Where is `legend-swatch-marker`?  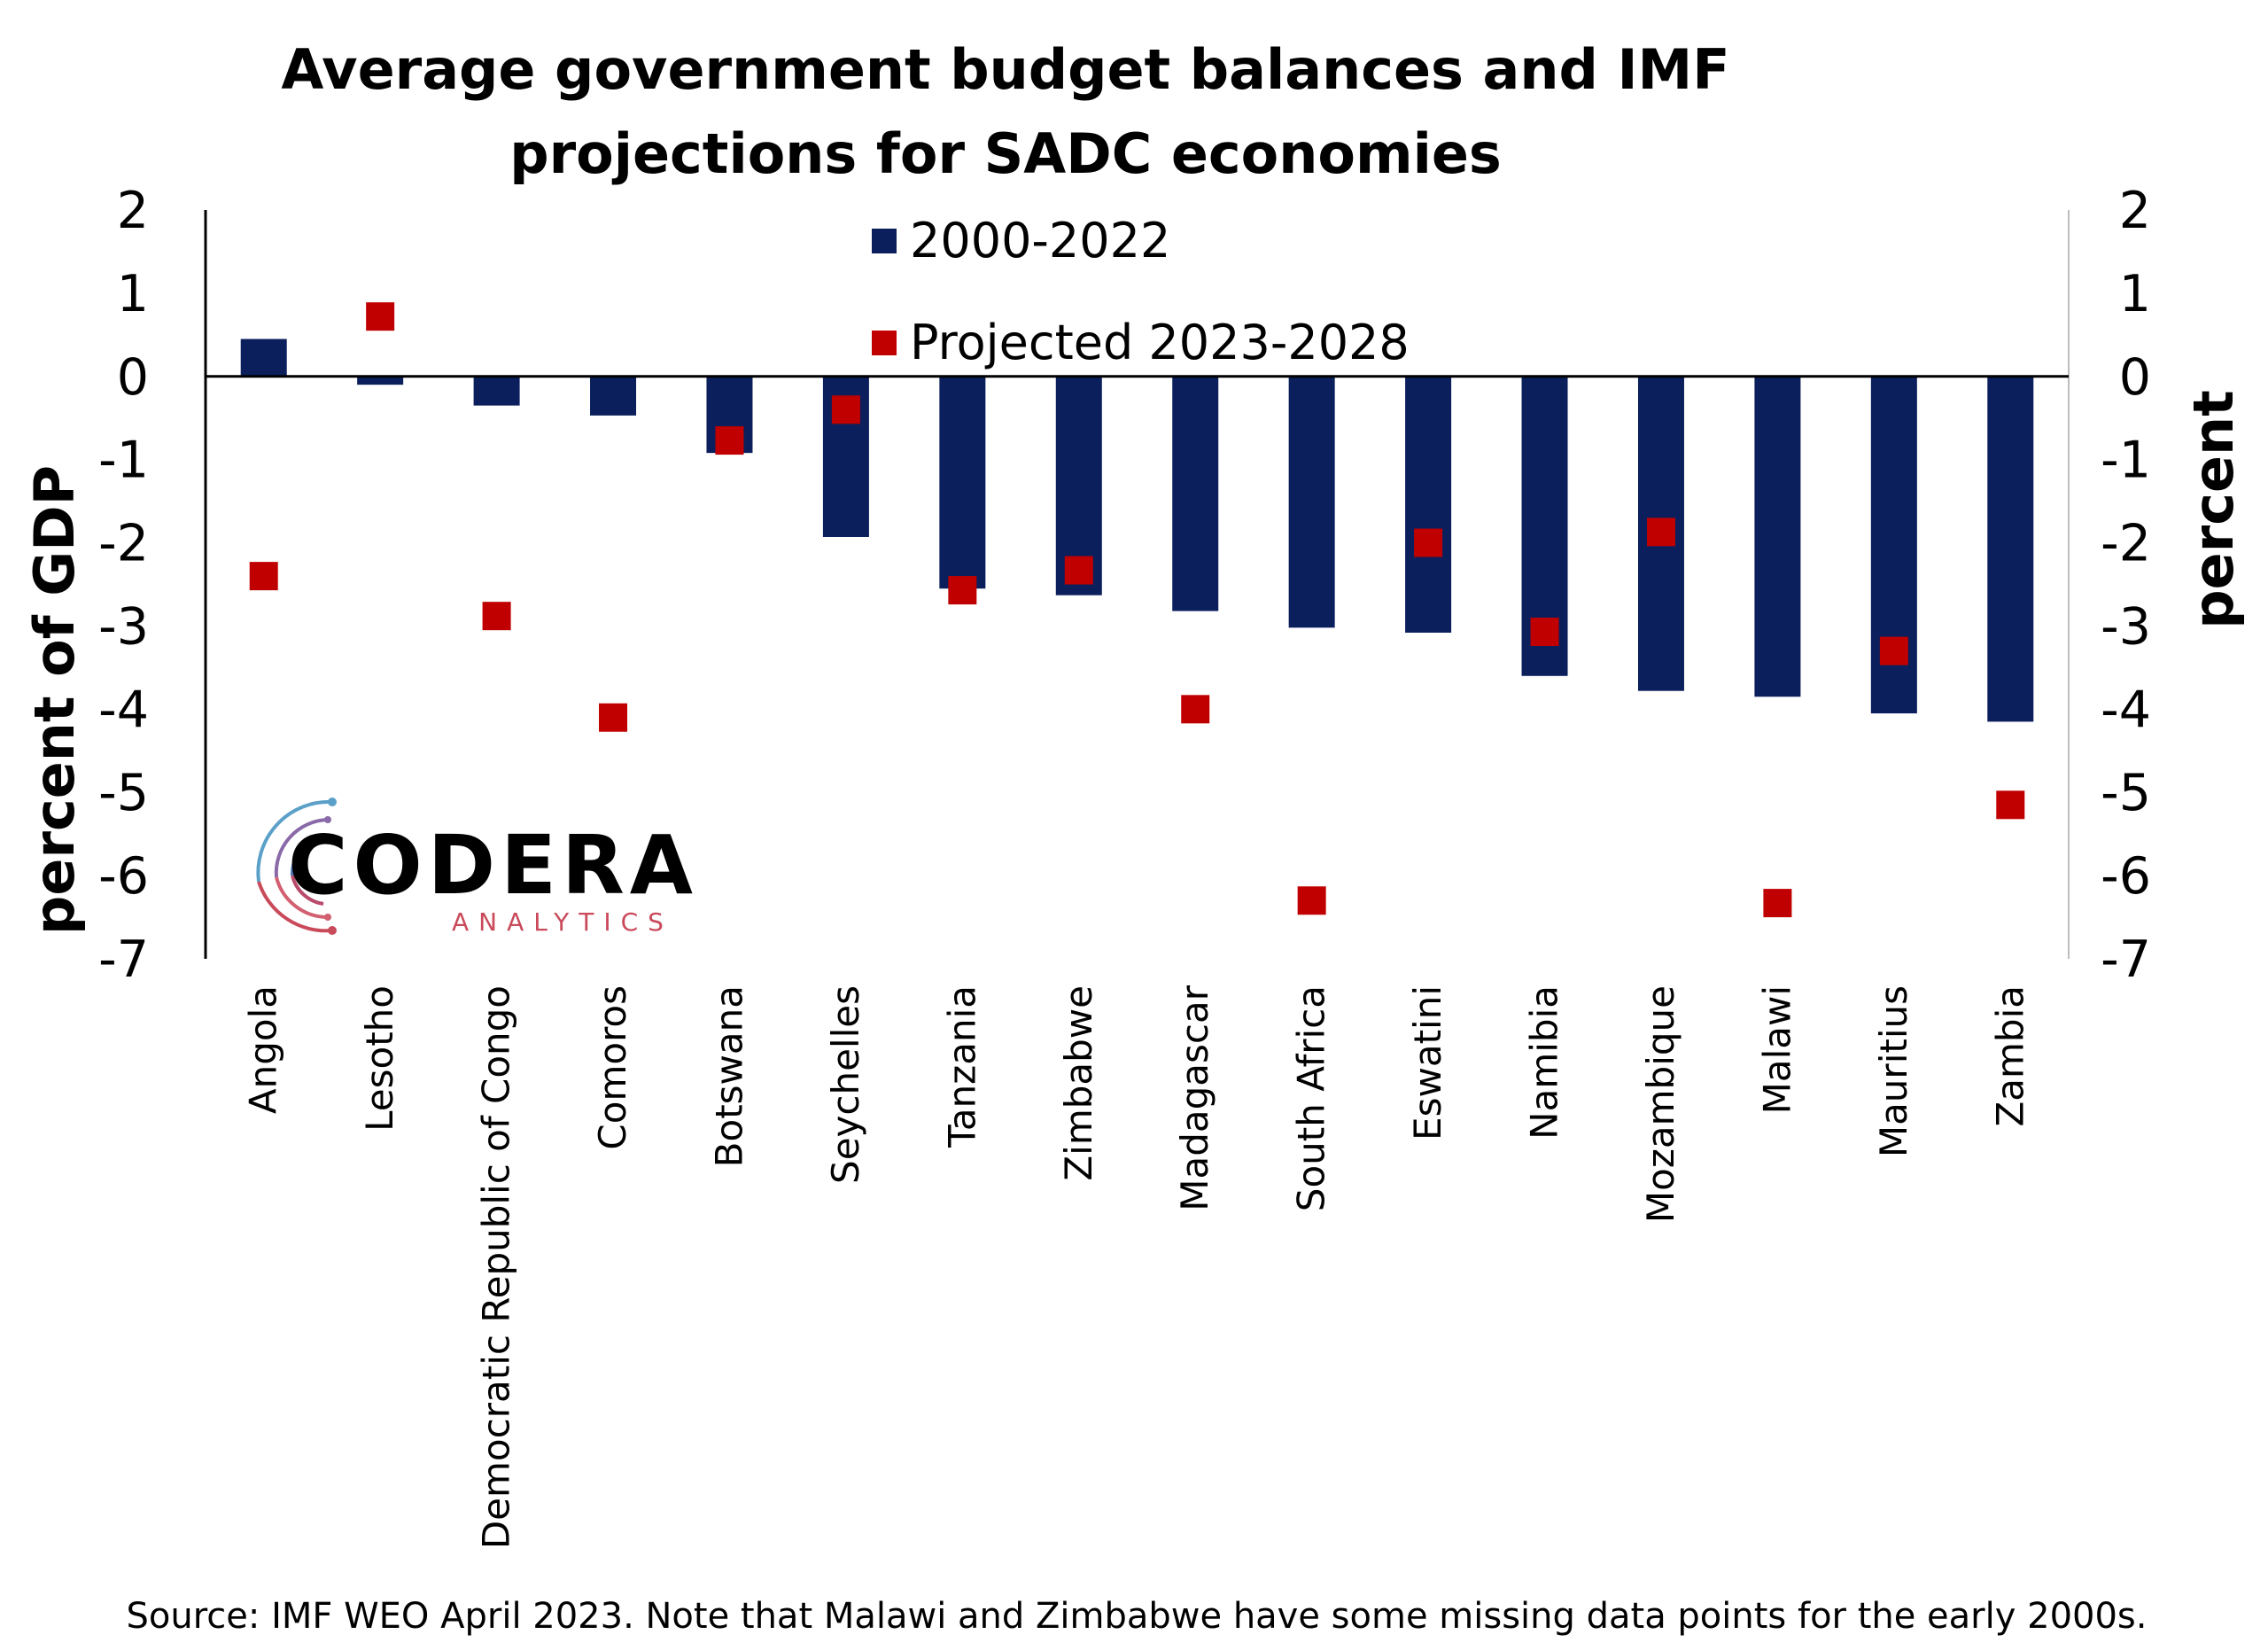
legend-swatch-marker is located at coordinates (884, 343).